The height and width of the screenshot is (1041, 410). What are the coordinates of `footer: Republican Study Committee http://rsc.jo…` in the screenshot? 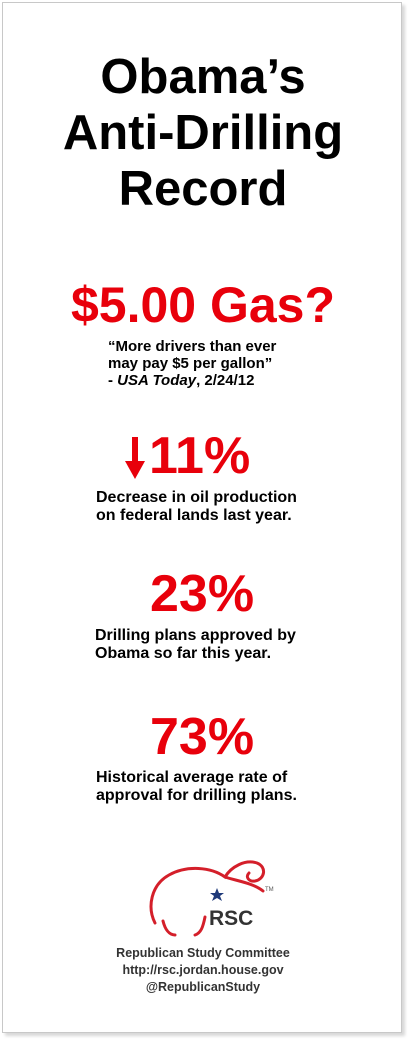 It's located at (203, 970).